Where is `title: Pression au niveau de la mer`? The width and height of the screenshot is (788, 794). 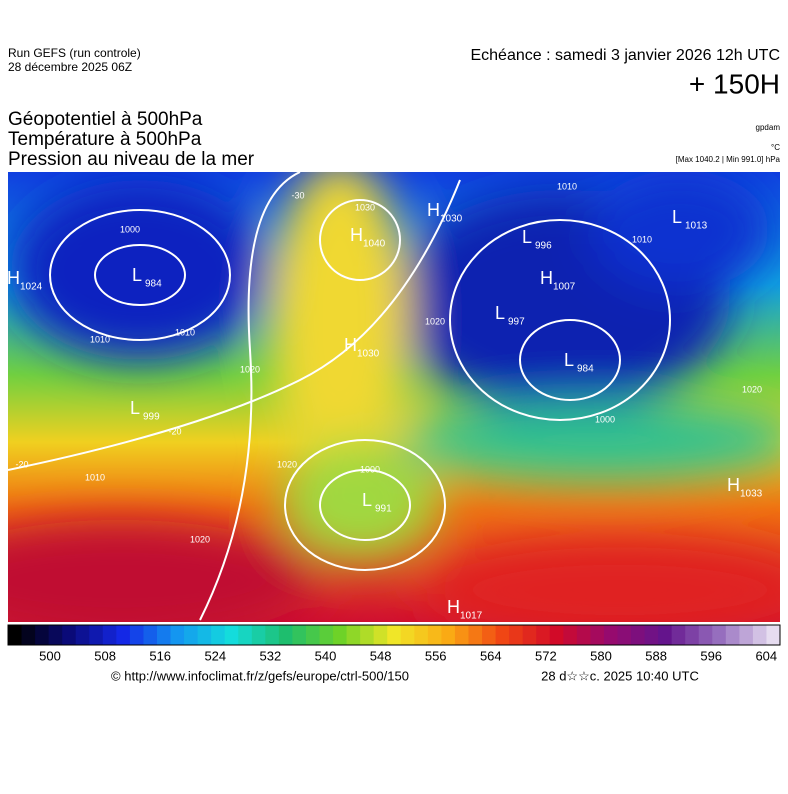
title: Pression au niveau de la mer is located at coordinates (131, 159).